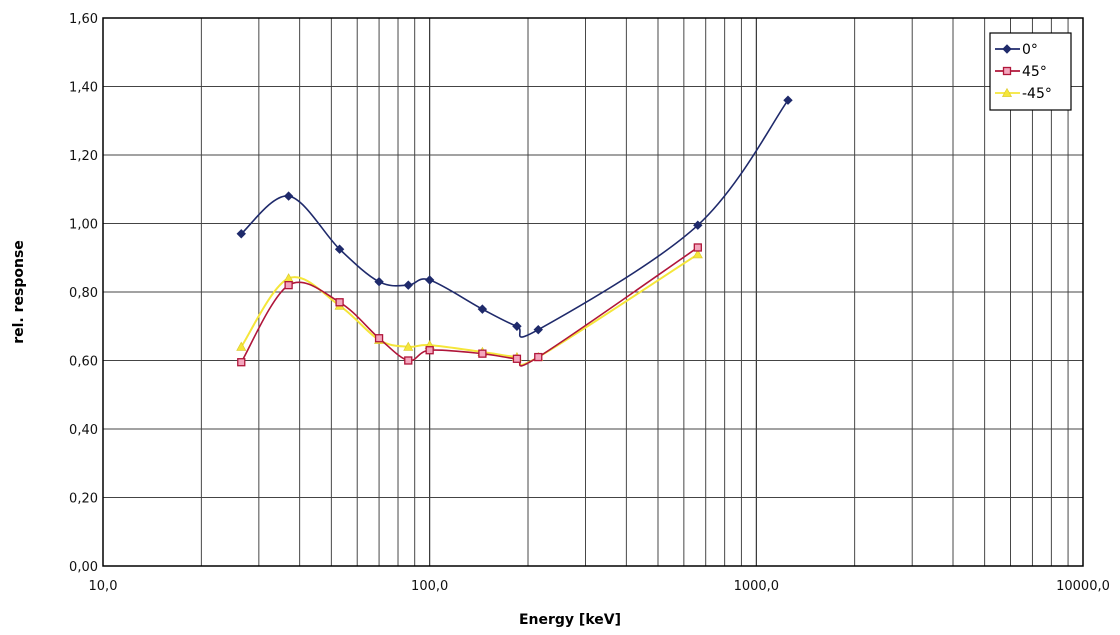 Image resolution: width=1120 pixels, height=635 pixels. I want to click on y-tick-label: 0,20, so click(83, 499).